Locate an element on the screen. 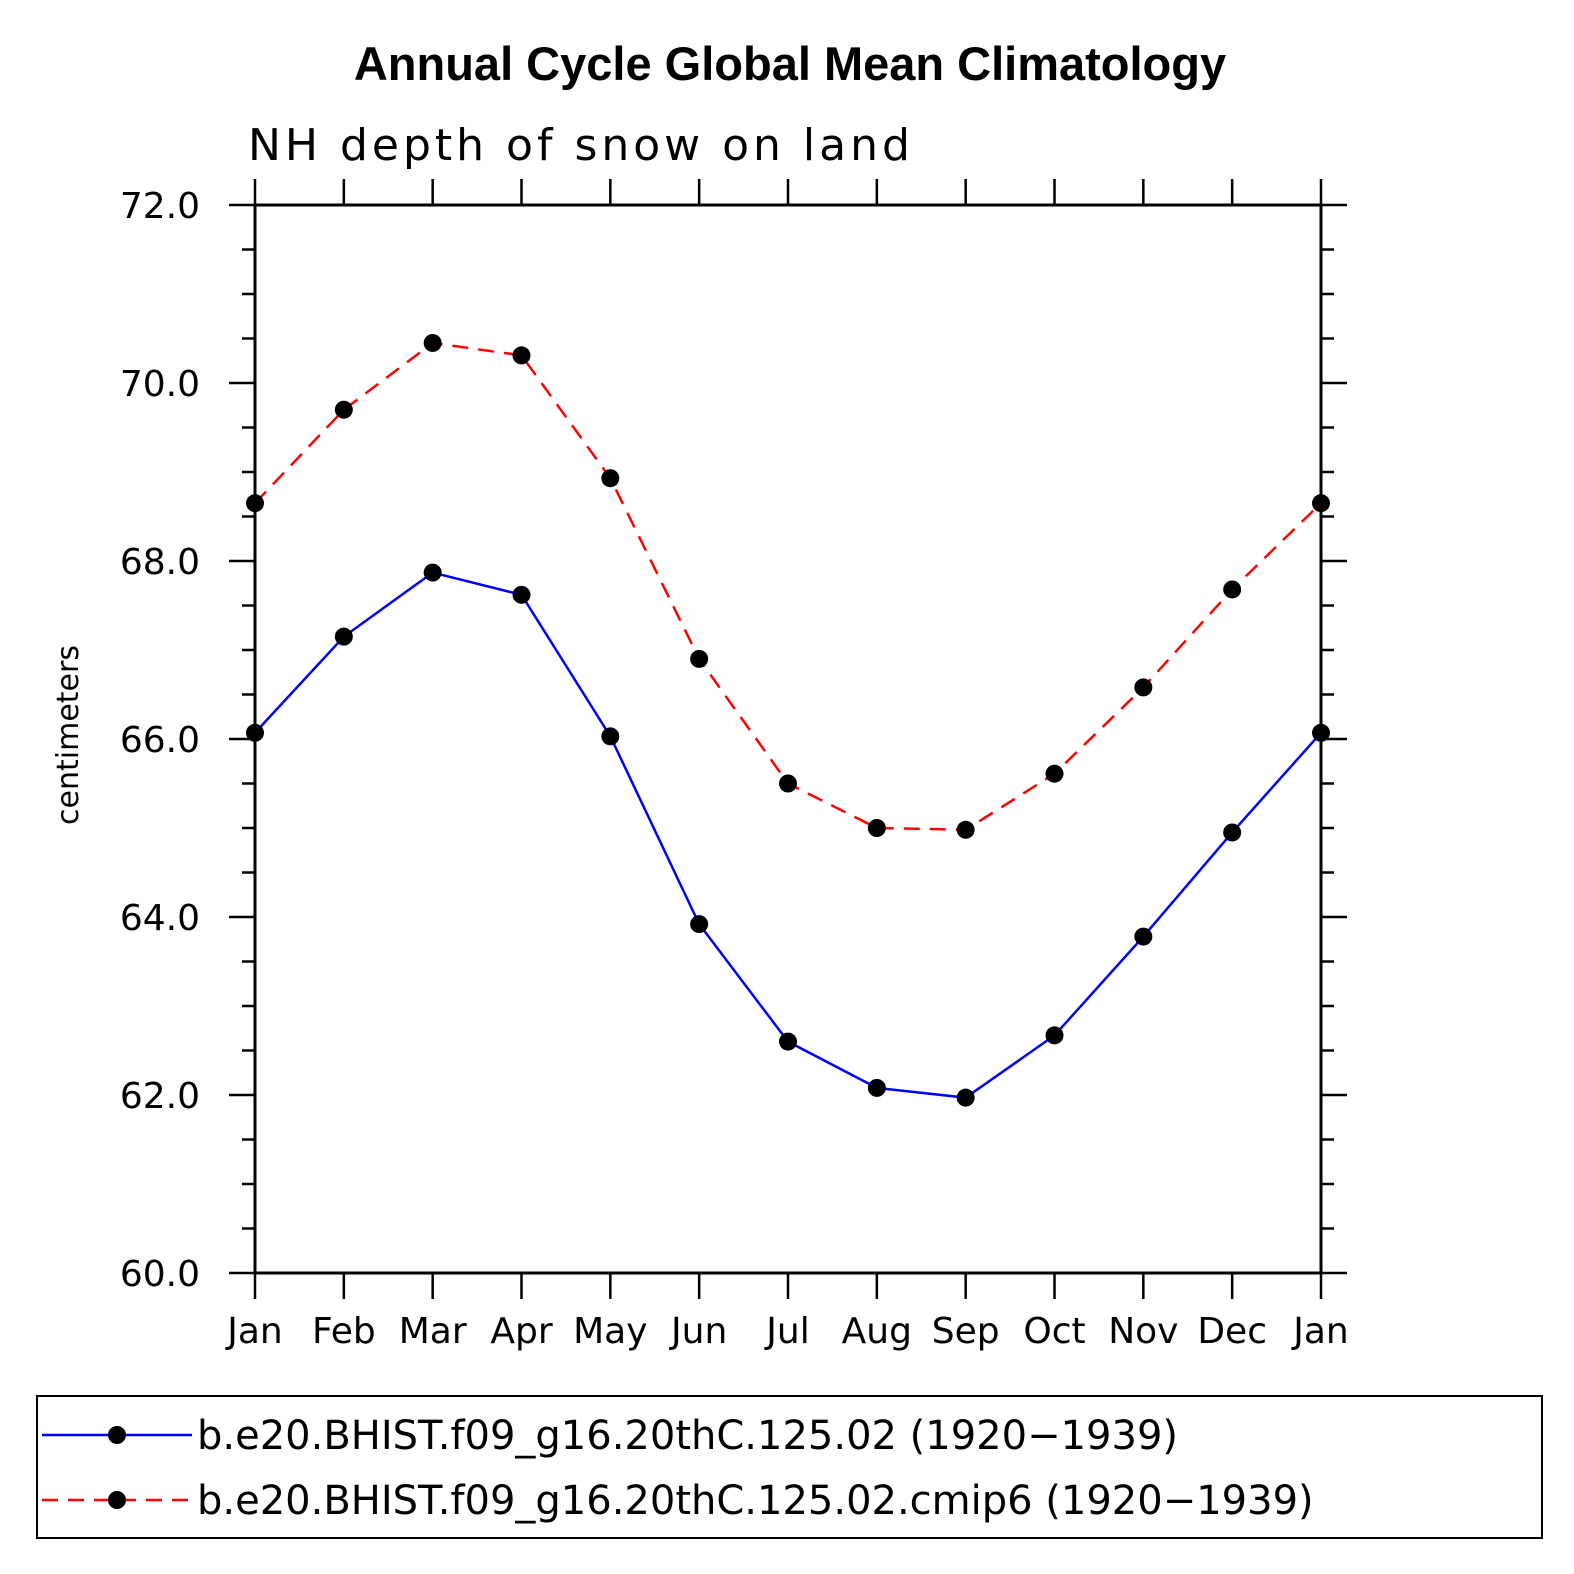 This screenshot has width=1574, height=1574. x-tick-label: Feb is located at coordinates (344, 1331).